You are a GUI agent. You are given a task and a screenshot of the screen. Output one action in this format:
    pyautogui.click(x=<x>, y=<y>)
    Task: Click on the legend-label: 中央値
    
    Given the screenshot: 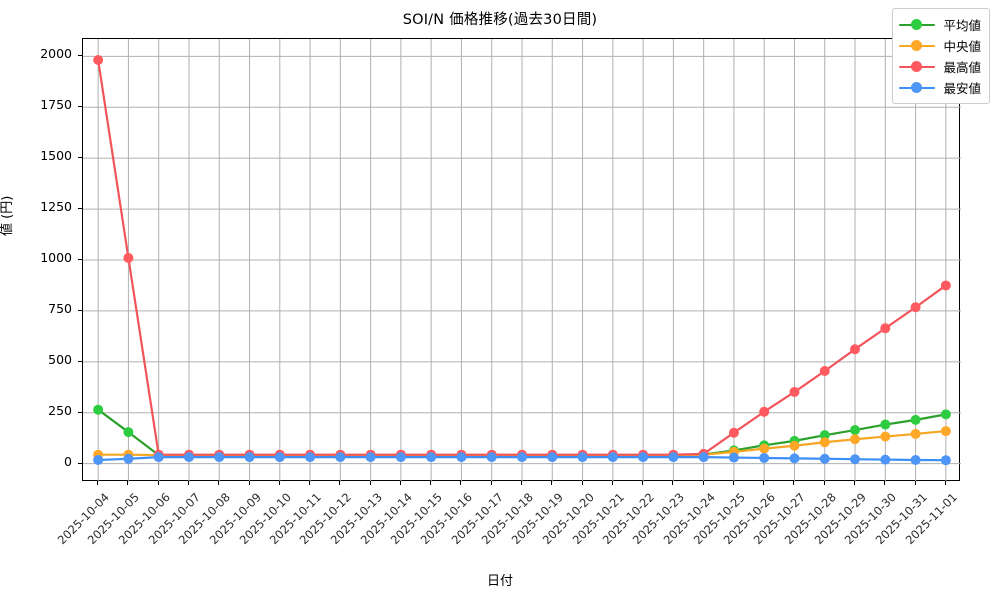 What is the action you would take?
    pyautogui.click(x=962, y=46)
    